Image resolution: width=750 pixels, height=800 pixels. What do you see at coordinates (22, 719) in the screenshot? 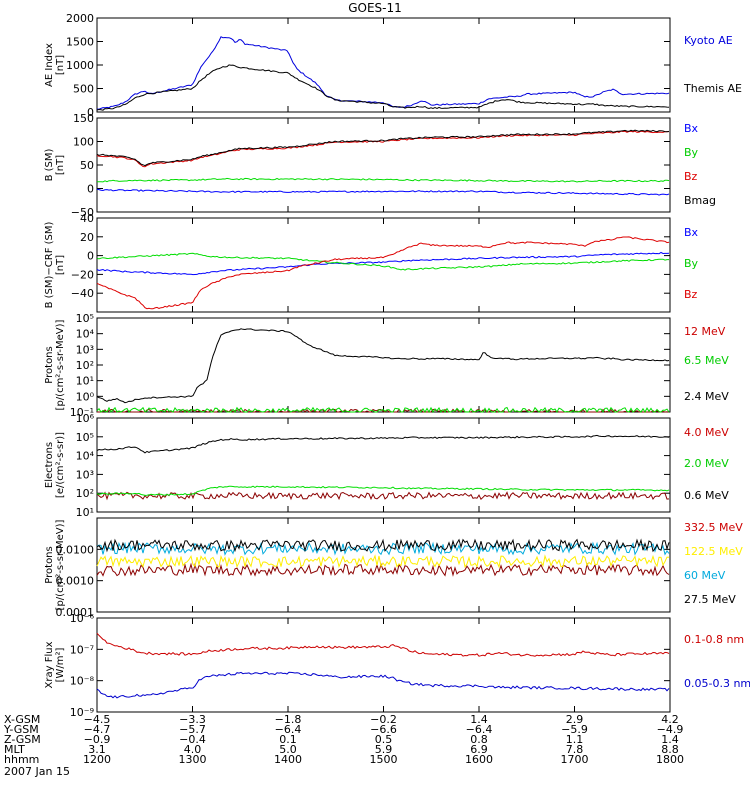
I see `x-row-label: X-GSM` at bounding box center [22, 719].